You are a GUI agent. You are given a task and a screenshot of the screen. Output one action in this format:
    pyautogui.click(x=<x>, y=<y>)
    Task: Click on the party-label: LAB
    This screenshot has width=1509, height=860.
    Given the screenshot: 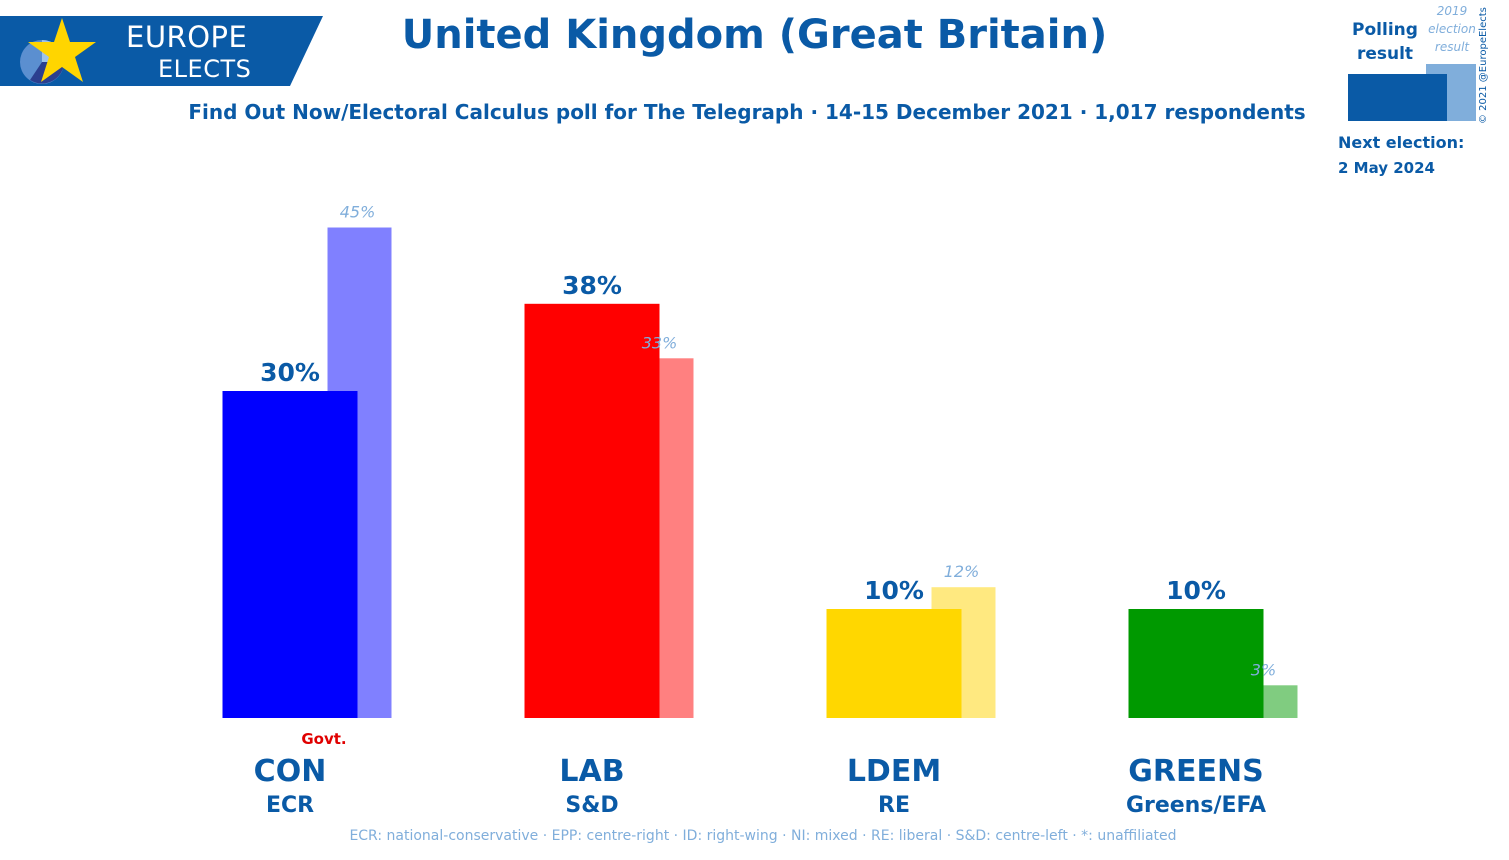 What is the action you would take?
    pyautogui.click(x=591, y=771)
    